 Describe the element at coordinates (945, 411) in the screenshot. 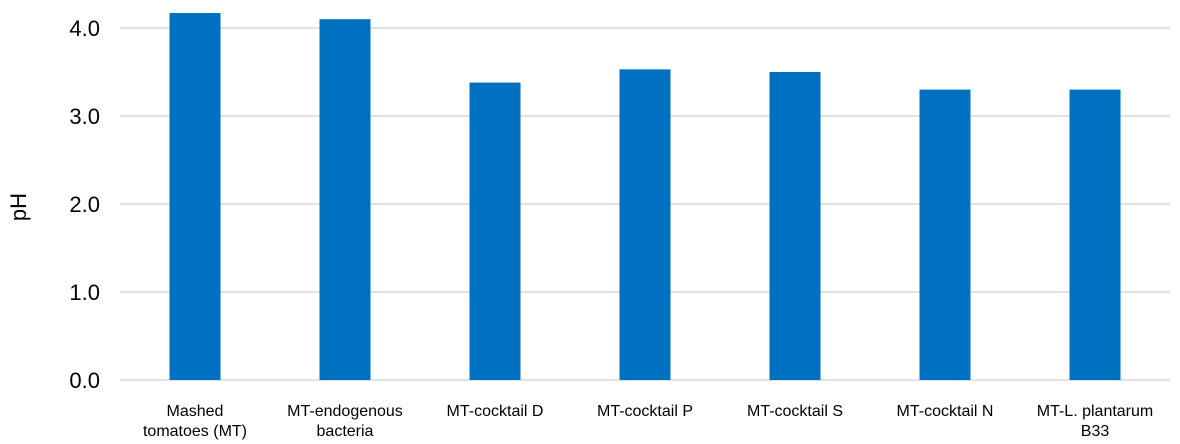

I see `category-label: MT-cocktail N` at that location.